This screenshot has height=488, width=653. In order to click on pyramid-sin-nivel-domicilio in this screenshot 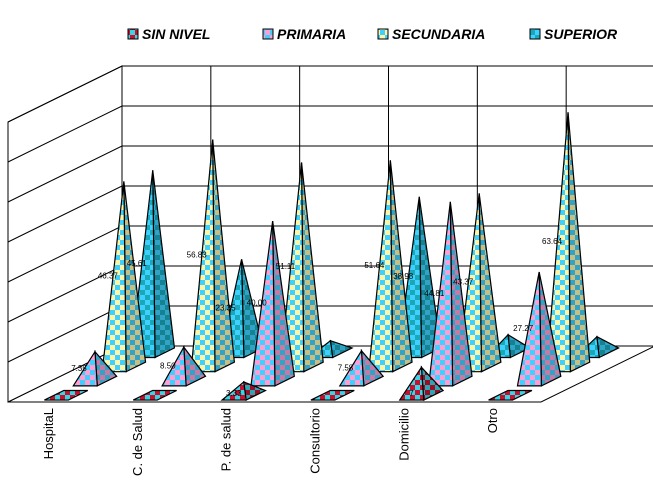, I will do `click(421, 383)`.